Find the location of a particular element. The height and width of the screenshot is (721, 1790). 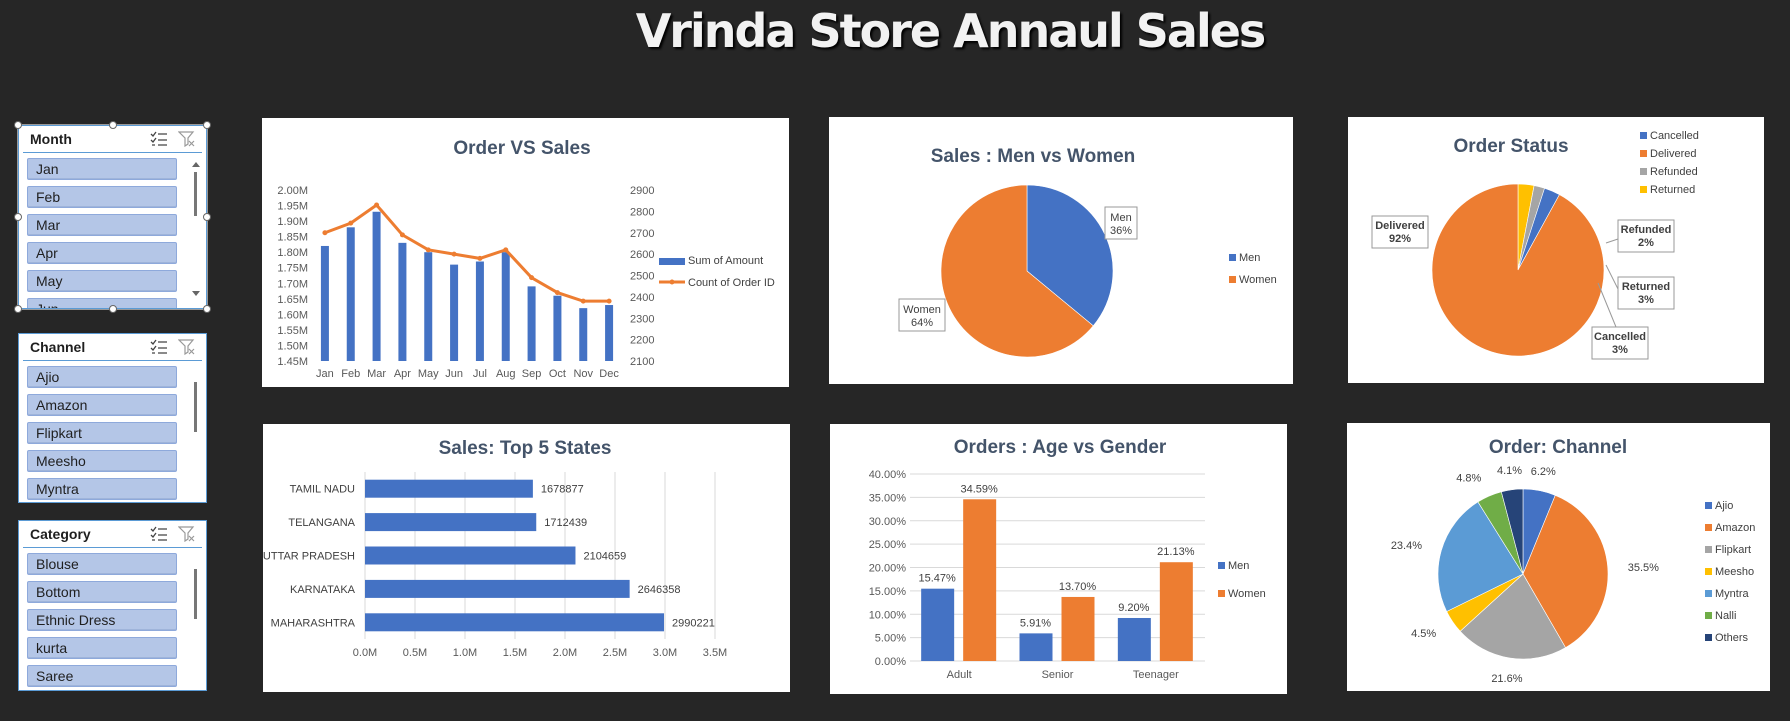

x-tick: Jun is located at coordinates (454, 374).